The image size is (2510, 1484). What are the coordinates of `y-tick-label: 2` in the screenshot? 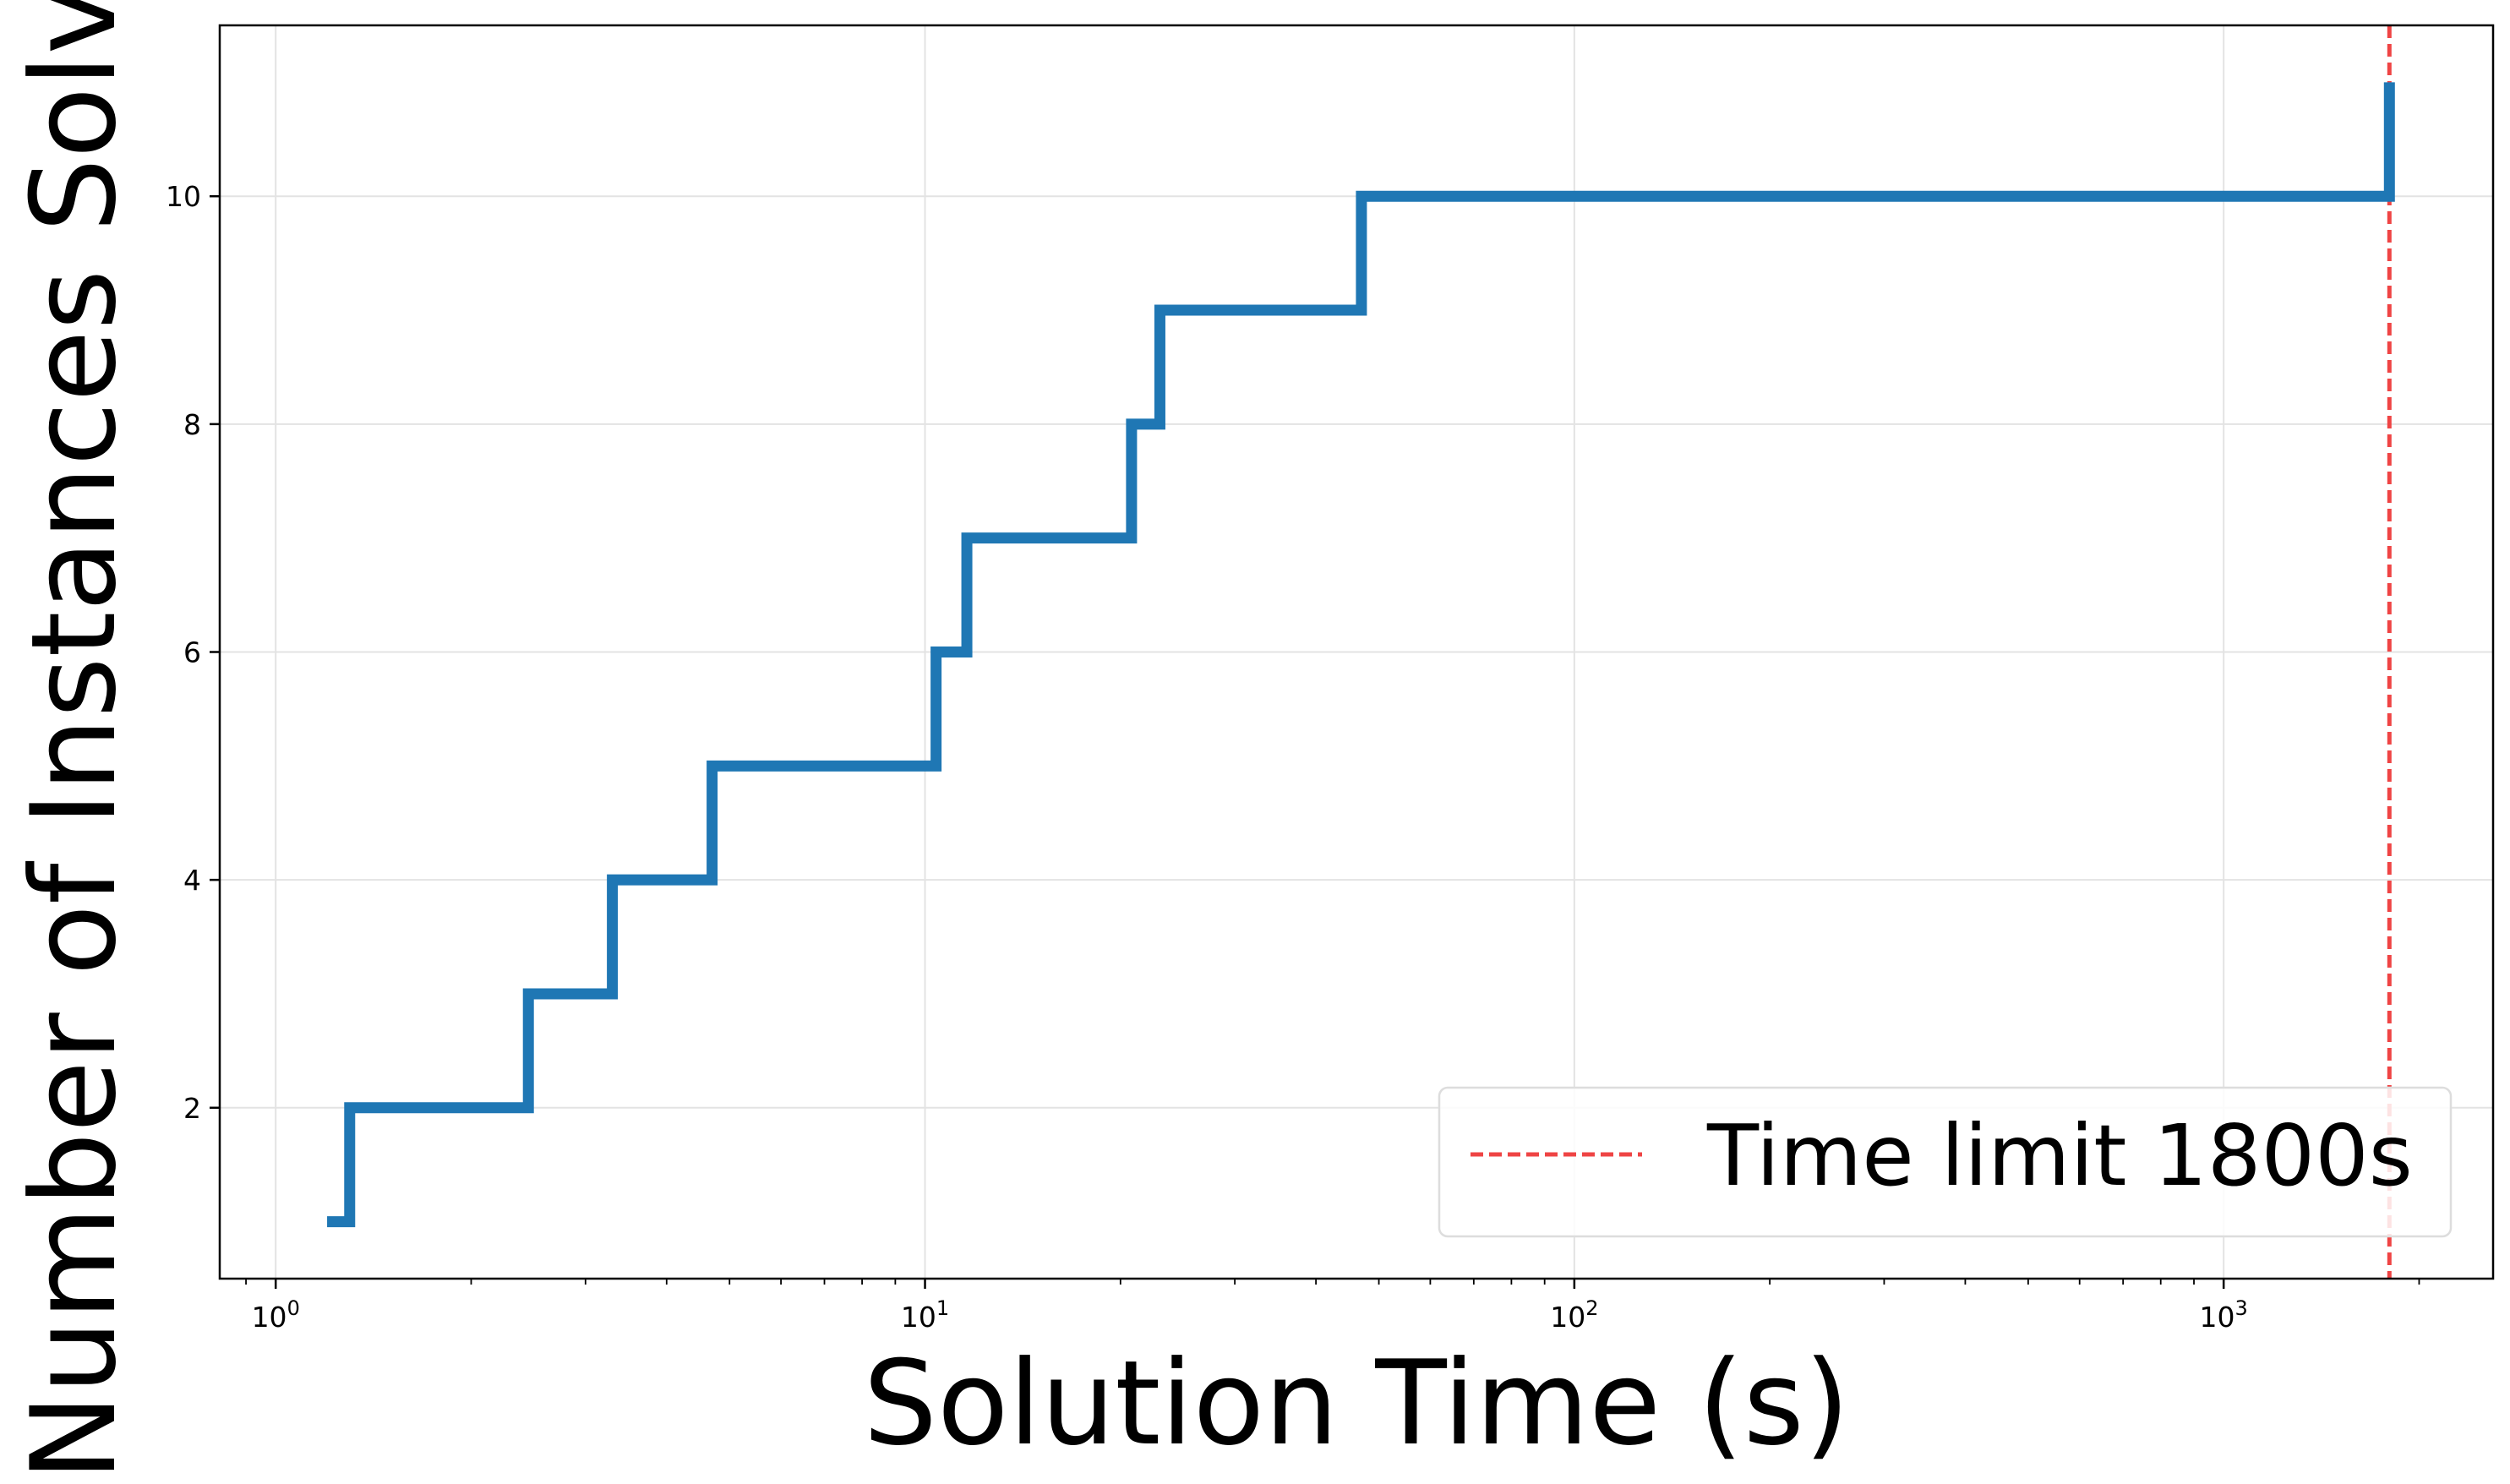 It's located at (192, 1109).